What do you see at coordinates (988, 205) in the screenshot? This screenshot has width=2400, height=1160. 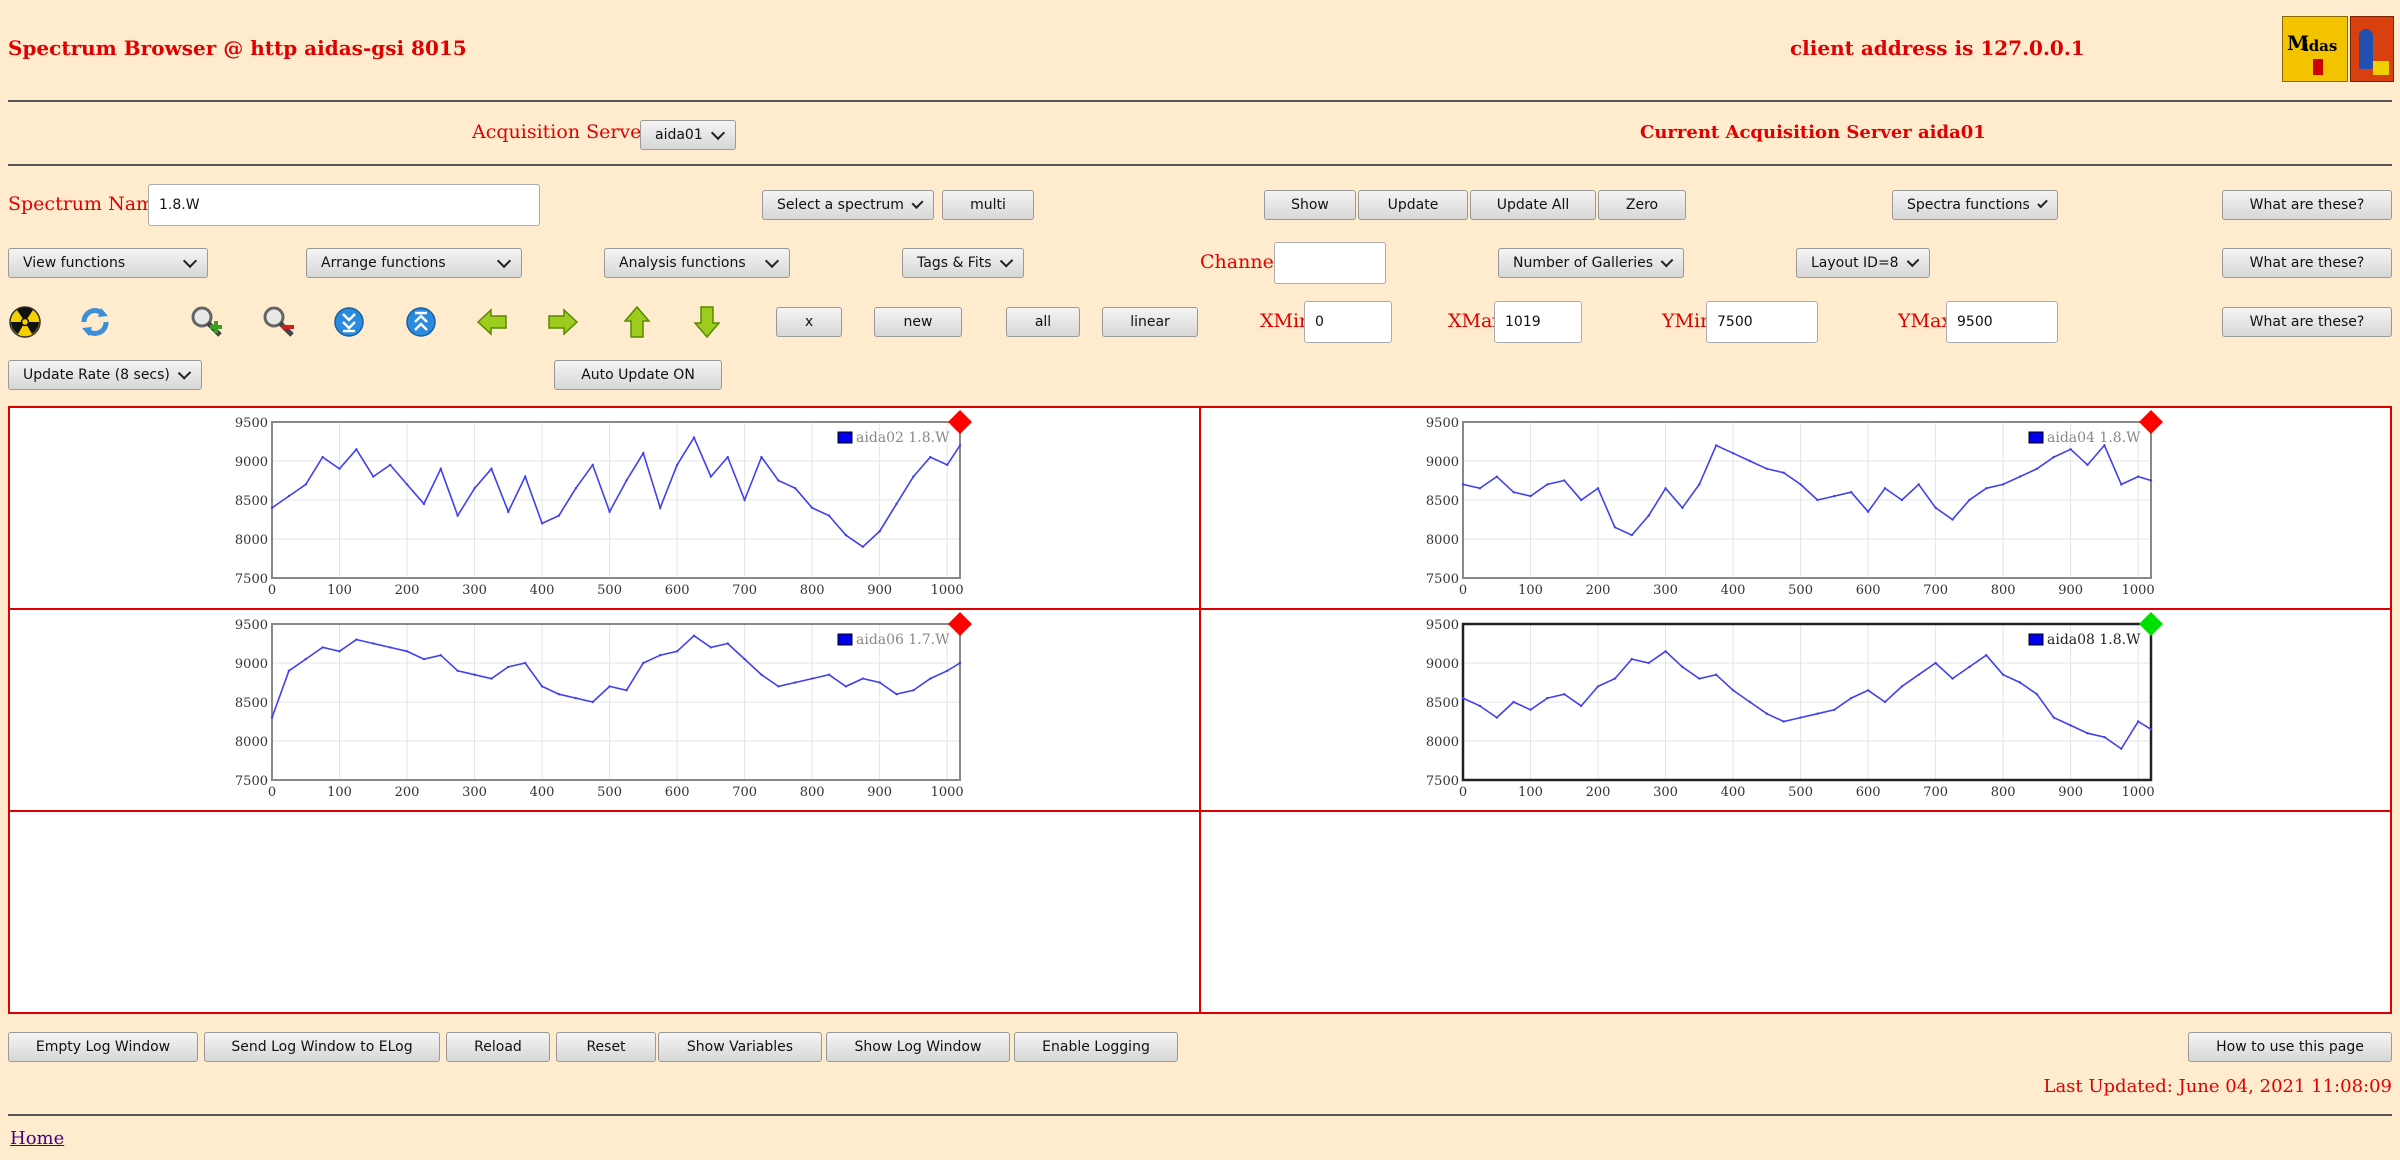 I see `multi-button: multi` at bounding box center [988, 205].